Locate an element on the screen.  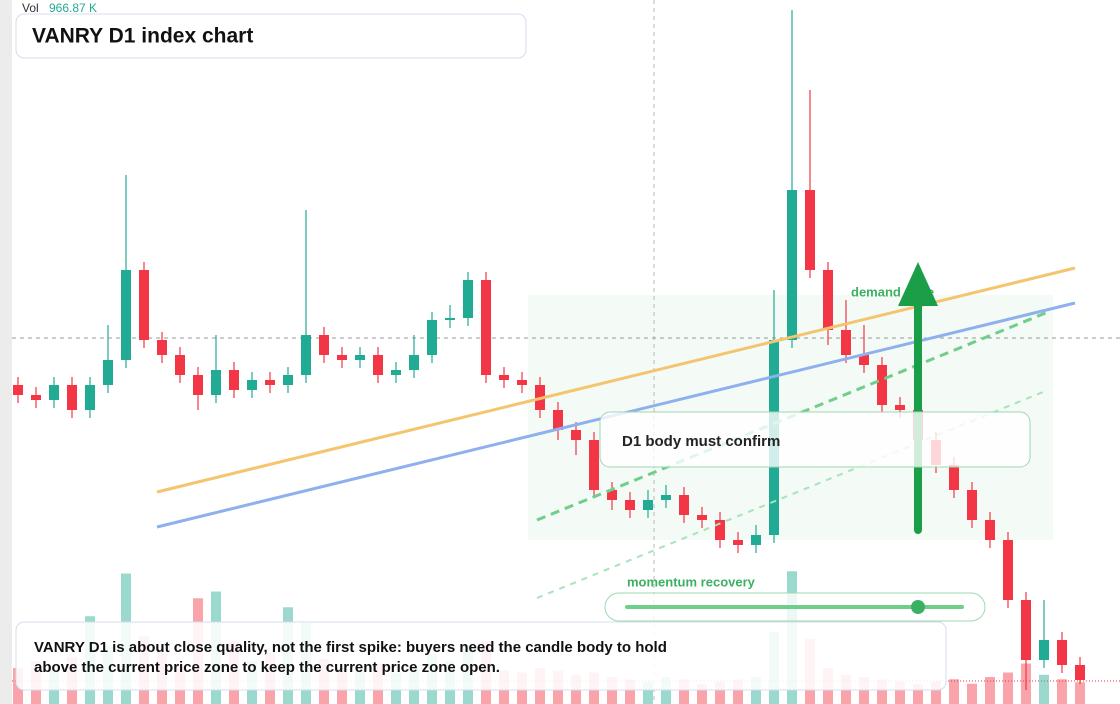
callout-text: D1 body must confirm is located at coordinates (701, 441).